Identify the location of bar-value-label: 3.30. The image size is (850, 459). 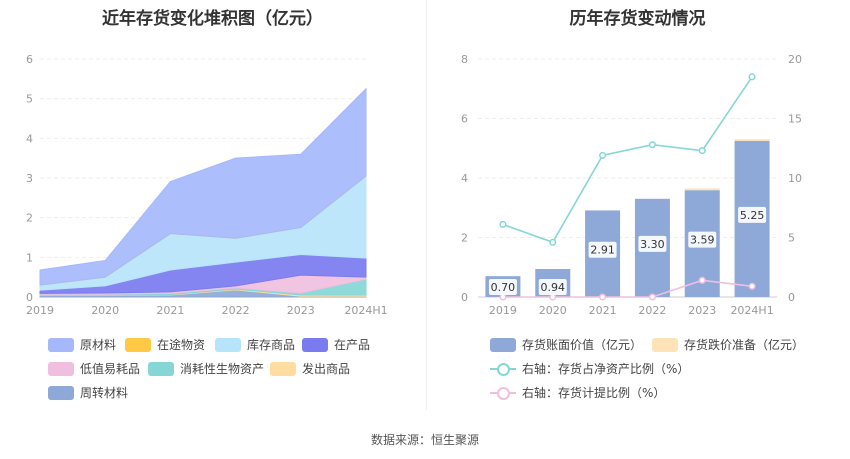
(652, 244).